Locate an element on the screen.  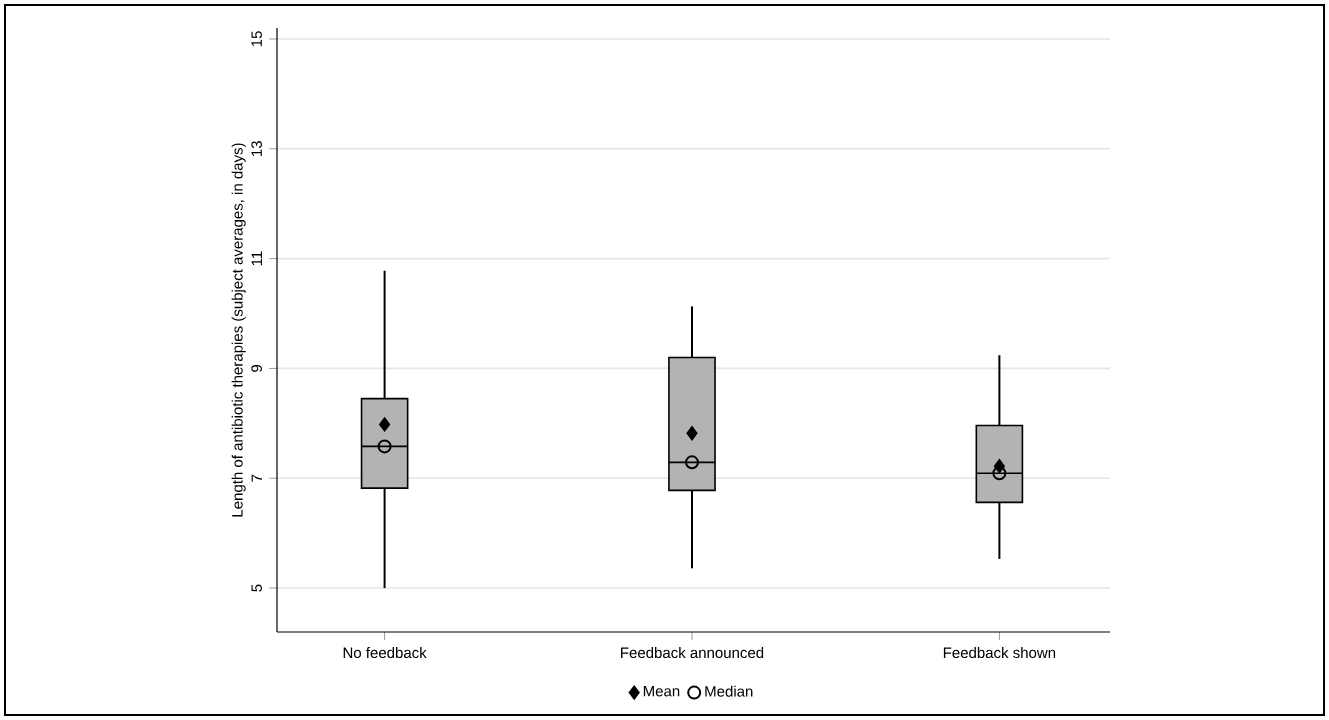
y-tick-label: 11 is located at coordinates (256, 258).